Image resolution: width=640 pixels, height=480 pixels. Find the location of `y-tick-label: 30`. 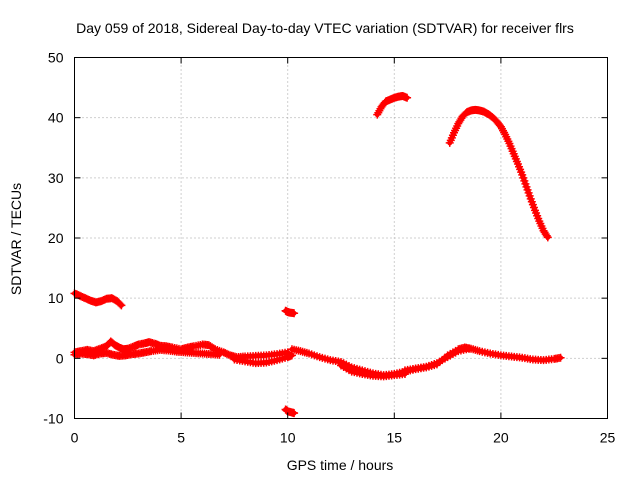

y-tick-label: 30 is located at coordinates (56, 178).